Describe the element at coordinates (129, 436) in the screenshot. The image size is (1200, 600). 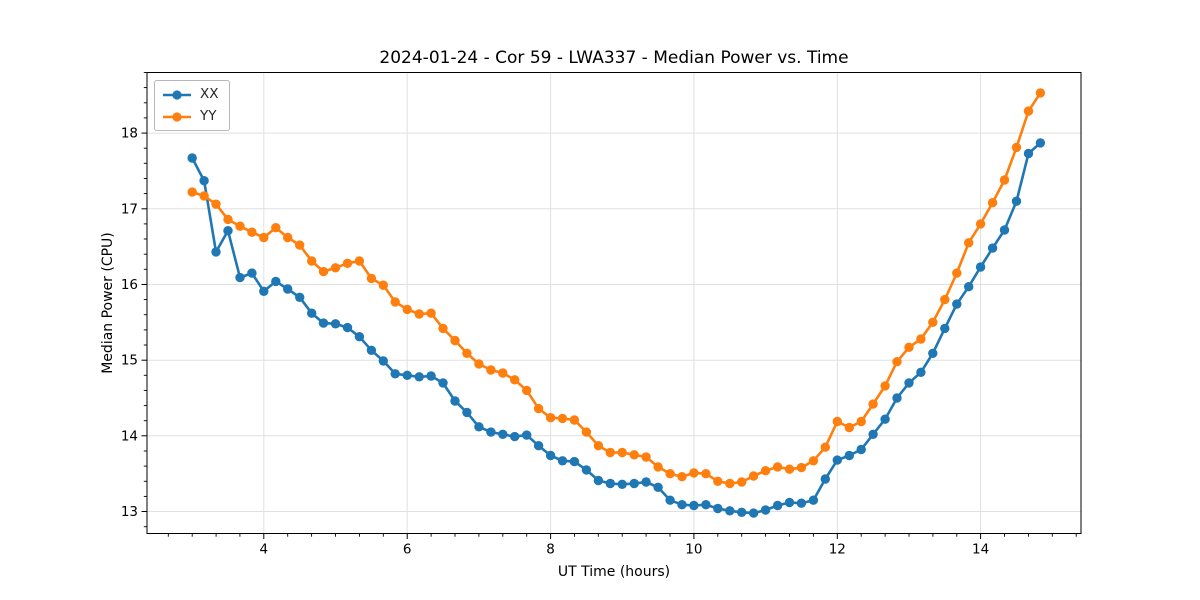
I see `y-tick-label: 14` at that location.